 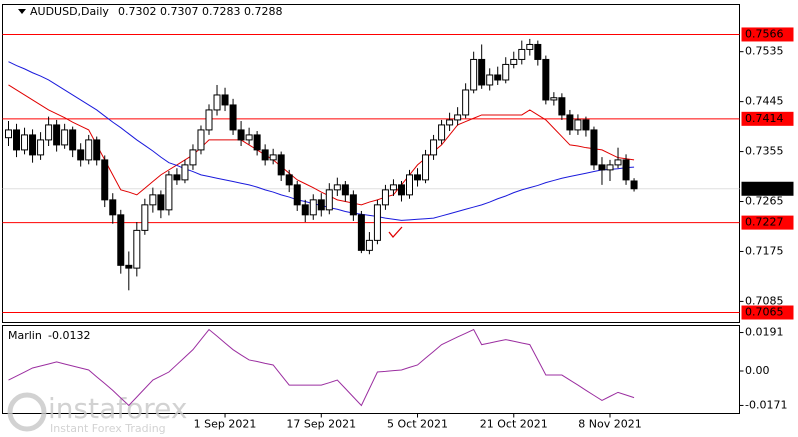 I want to click on y-tick-label: 0.7355, so click(x=764, y=151).